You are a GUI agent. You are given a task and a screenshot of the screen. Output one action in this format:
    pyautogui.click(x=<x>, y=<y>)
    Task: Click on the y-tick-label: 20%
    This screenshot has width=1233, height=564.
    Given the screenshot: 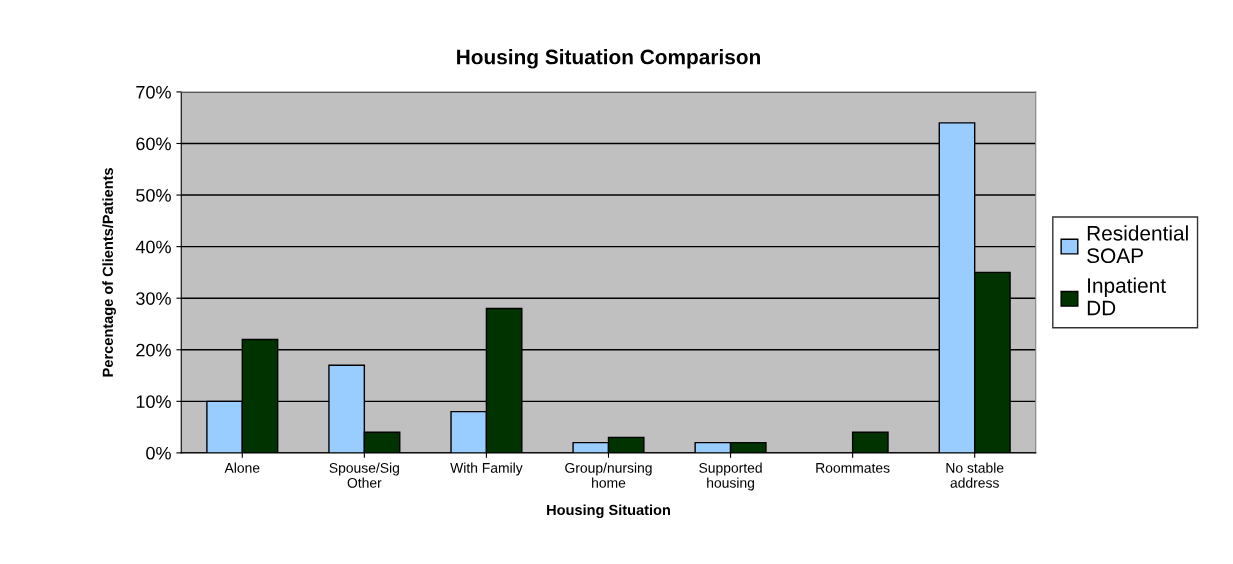 What is the action you would take?
    pyautogui.click(x=153, y=350)
    